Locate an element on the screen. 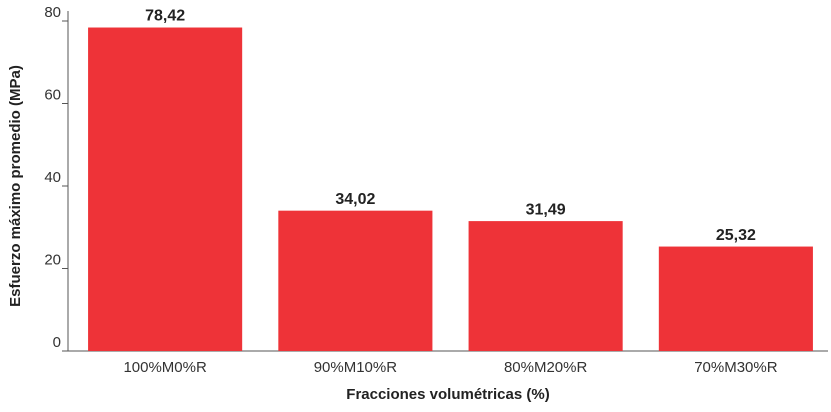  x-tick-label: 100%M0%R is located at coordinates (165, 367).